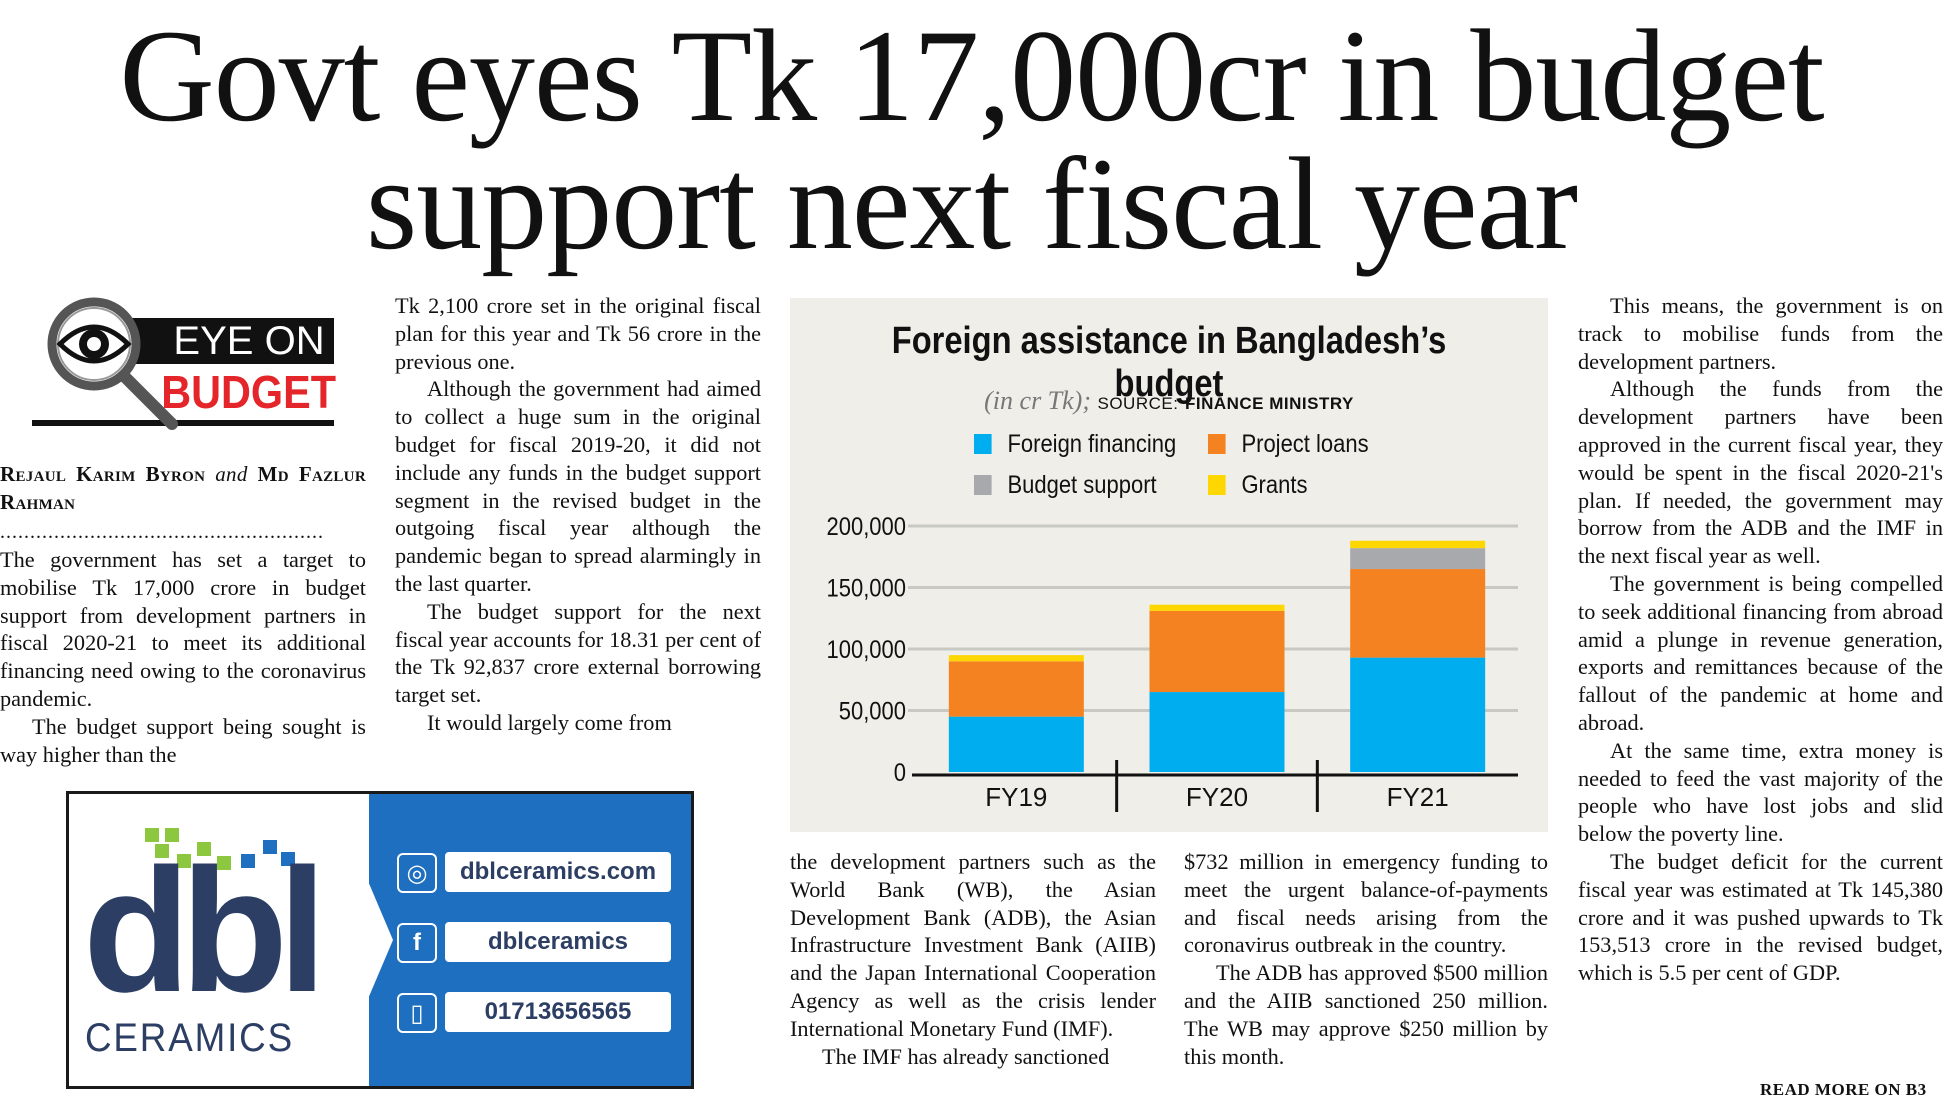 The image size is (1943, 1108). I want to click on legend-foreign-financing: Foreign financing, so click(1075, 444).